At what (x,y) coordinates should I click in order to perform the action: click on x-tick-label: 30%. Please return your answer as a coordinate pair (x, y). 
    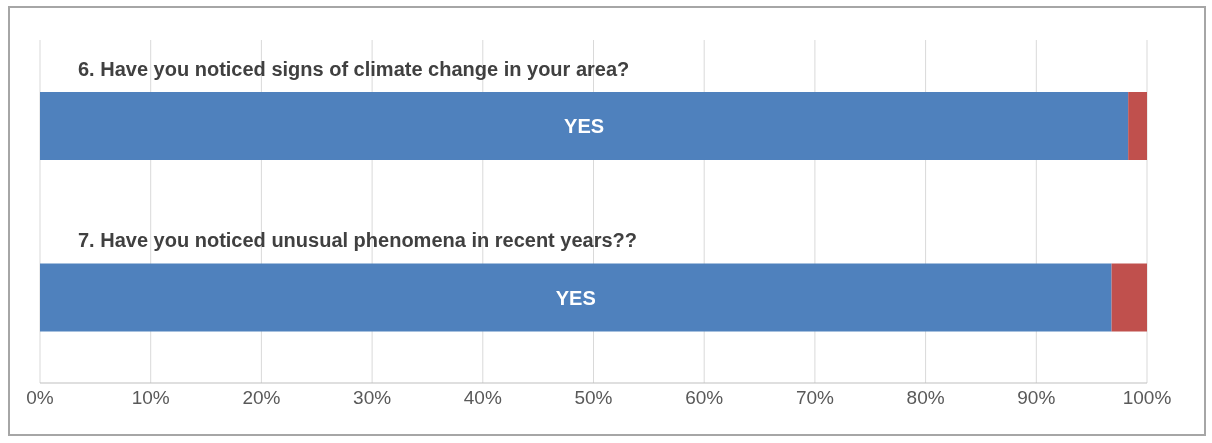
    Looking at the image, I should click on (372, 398).